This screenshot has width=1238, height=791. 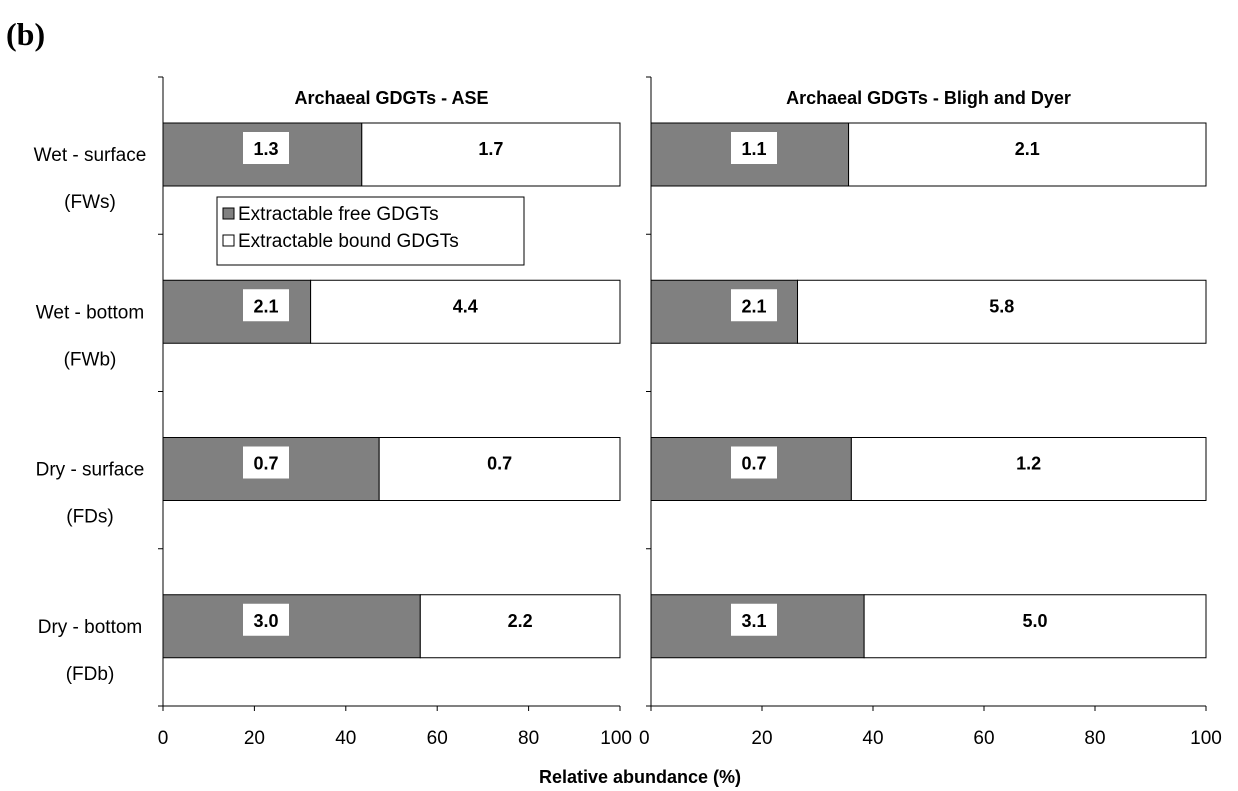 I want to click on category-label: Wet - bottom, so click(x=90, y=312).